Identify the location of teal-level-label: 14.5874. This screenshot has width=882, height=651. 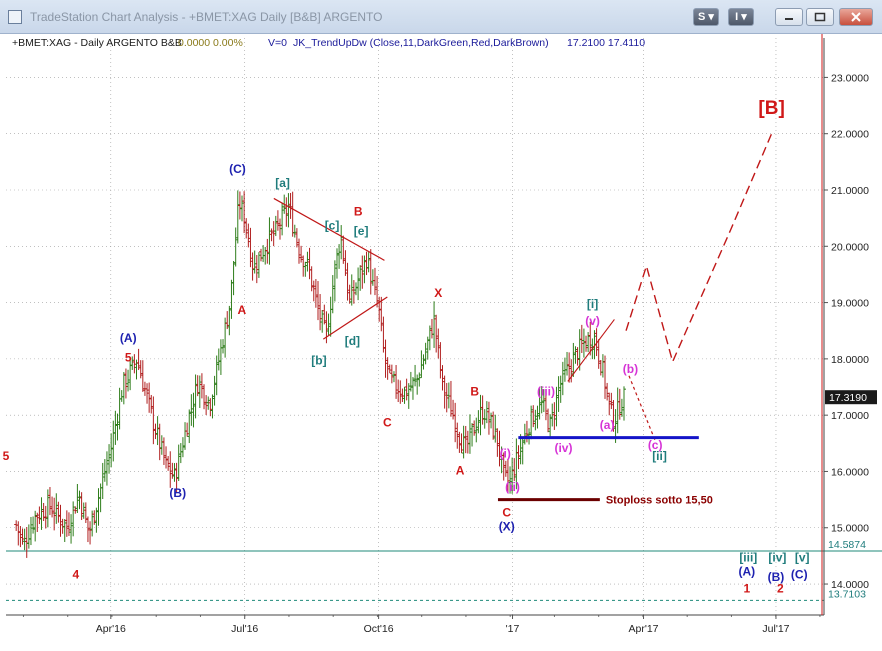
(847, 545).